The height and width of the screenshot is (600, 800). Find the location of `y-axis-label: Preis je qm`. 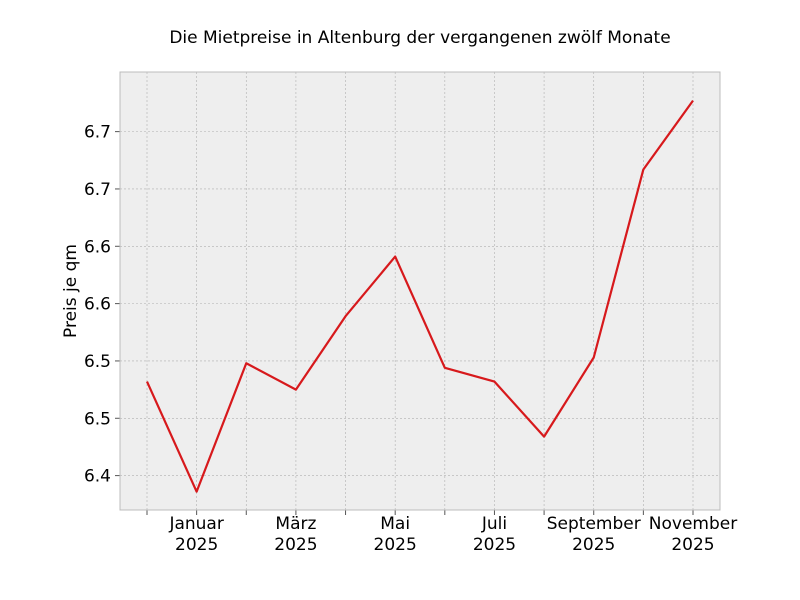

y-axis-label: Preis je qm is located at coordinates (71, 291).